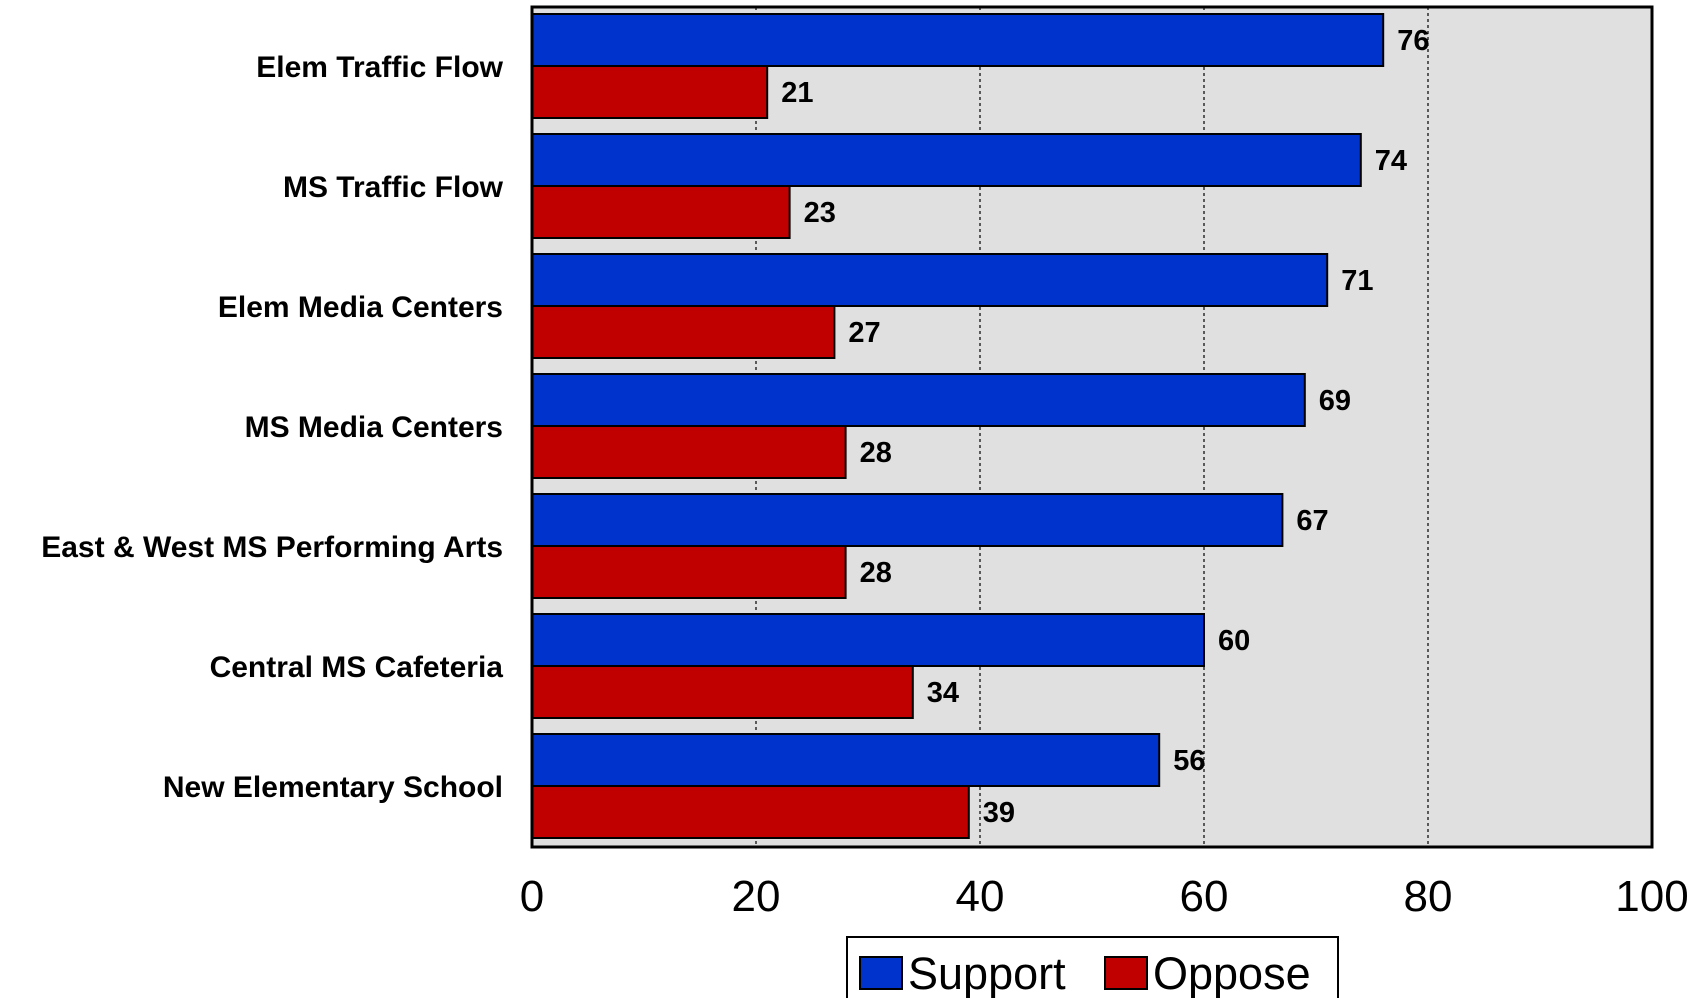 The height and width of the screenshot is (998, 1698). What do you see at coordinates (1126, 973) in the screenshot?
I see `legend-swatch-oppose` at bounding box center [1126, 973].